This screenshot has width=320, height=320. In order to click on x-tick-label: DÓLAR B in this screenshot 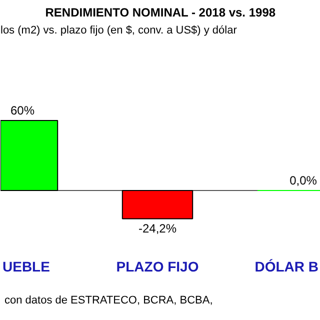, I will do `click(286, 266)`.